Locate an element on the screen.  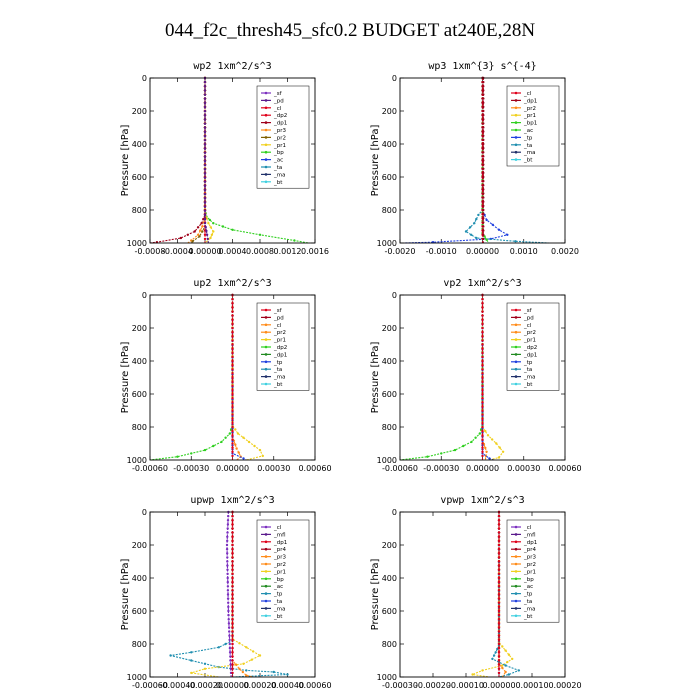
y-tick-label: 200 is located at coordinates (389, 545).